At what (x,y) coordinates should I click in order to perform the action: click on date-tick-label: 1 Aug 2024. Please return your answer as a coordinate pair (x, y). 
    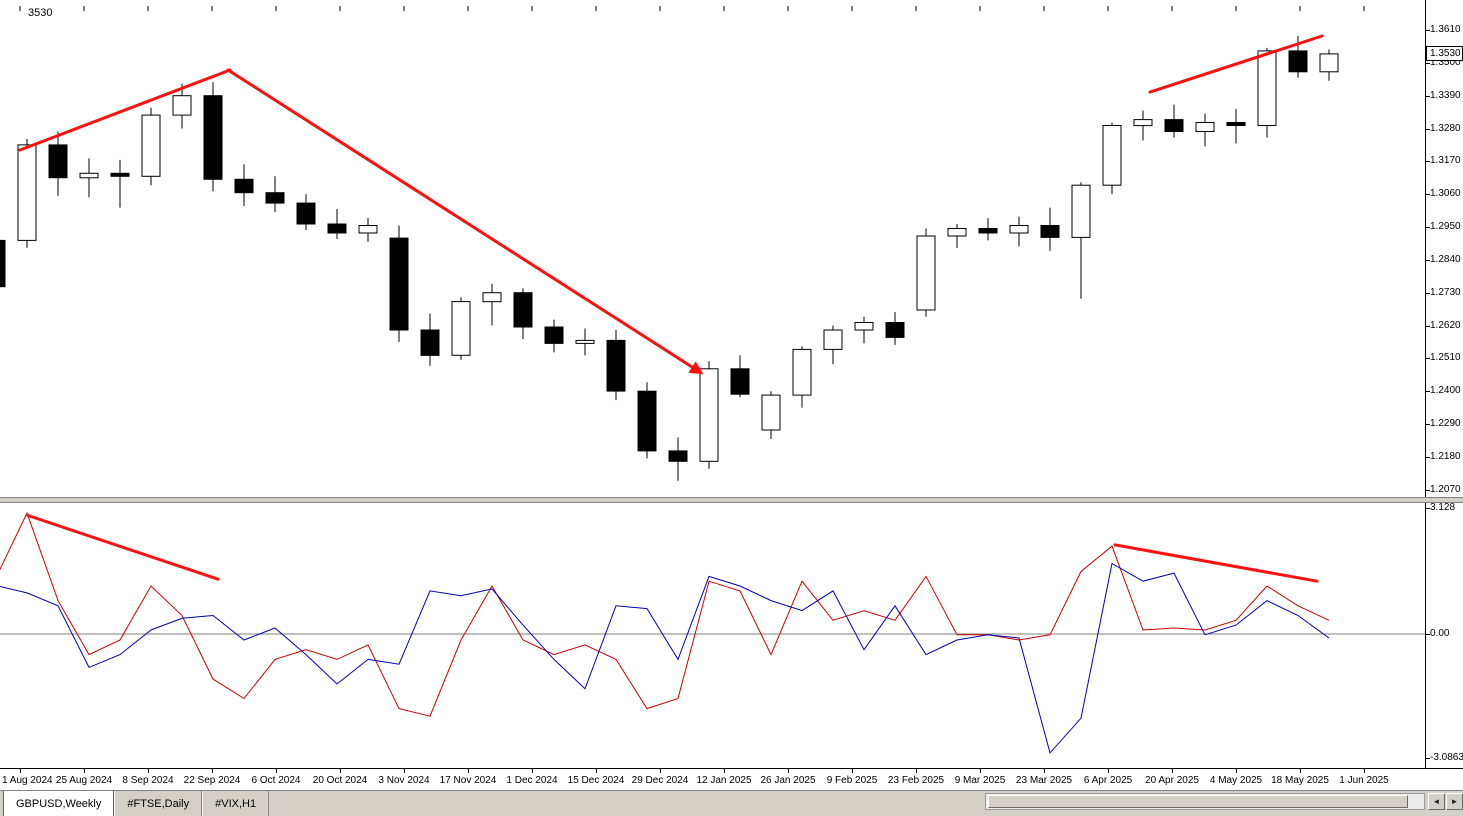
    Looking at the image, I should click on (27, 780).